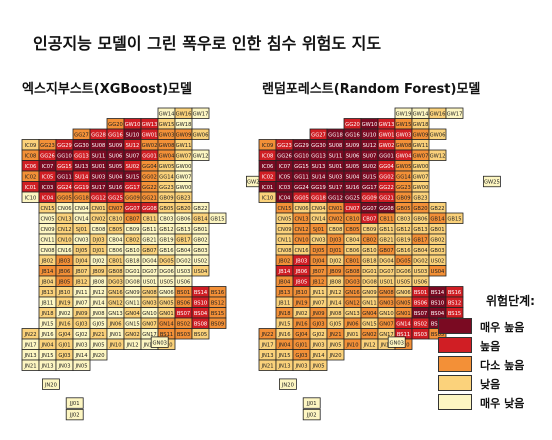  What do you see at coordinates (352, 272) in the screenshot?
I see `district-code: GB08` at bounding box center [352, 272].